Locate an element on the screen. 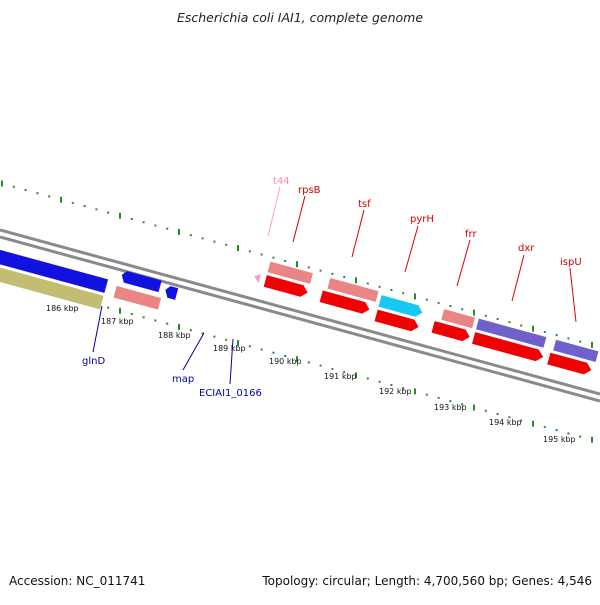 The height and width of the screenshot is (605, 600). scale-label: 194 kbp is located at coordinates (505, 422).